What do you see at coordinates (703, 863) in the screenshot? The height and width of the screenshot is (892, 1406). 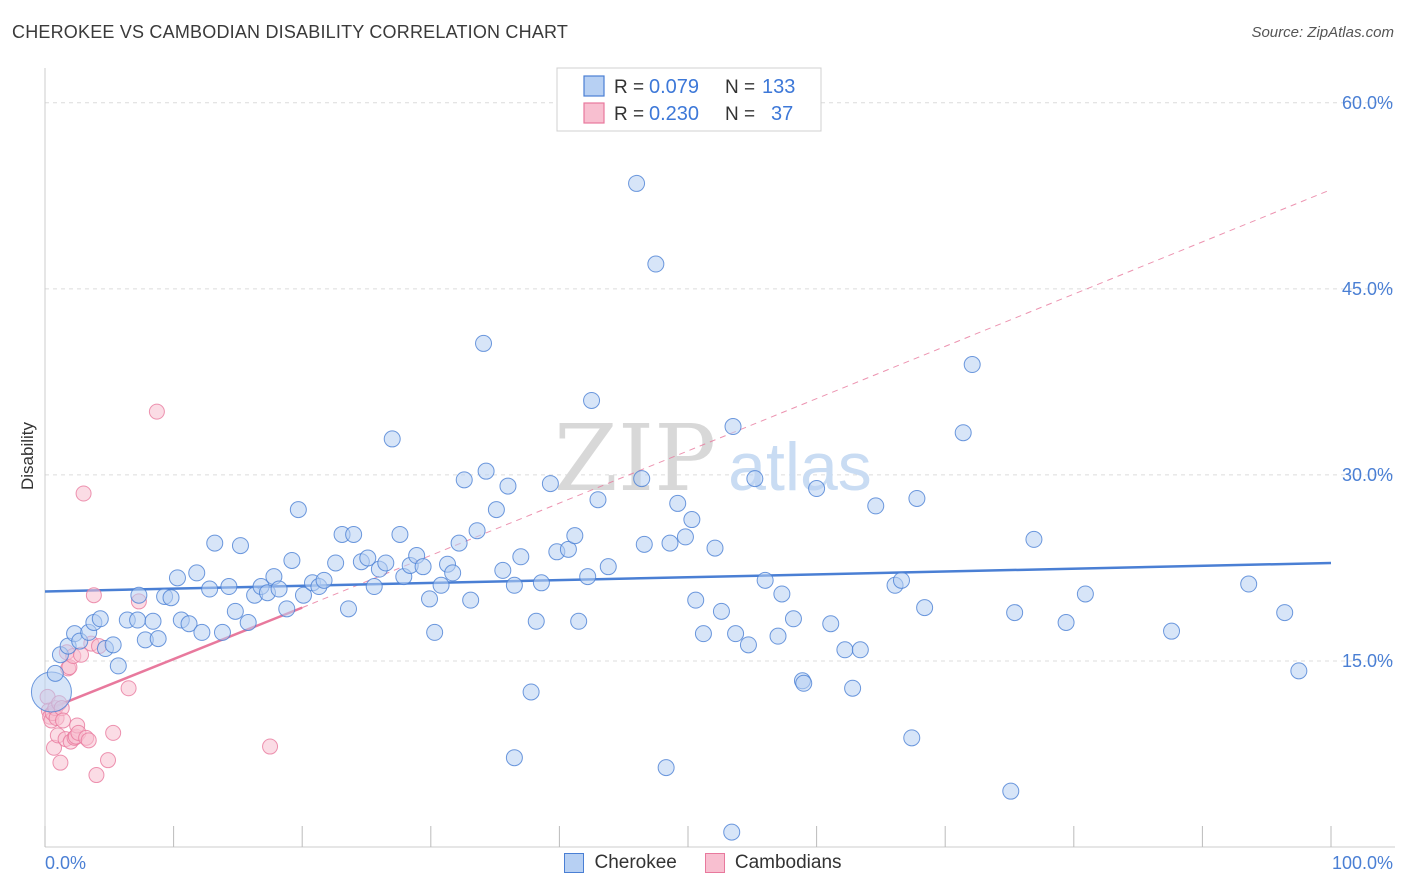 I see `bottom-legend: Cherokee Cambodians` at bounding box center [703, 863].